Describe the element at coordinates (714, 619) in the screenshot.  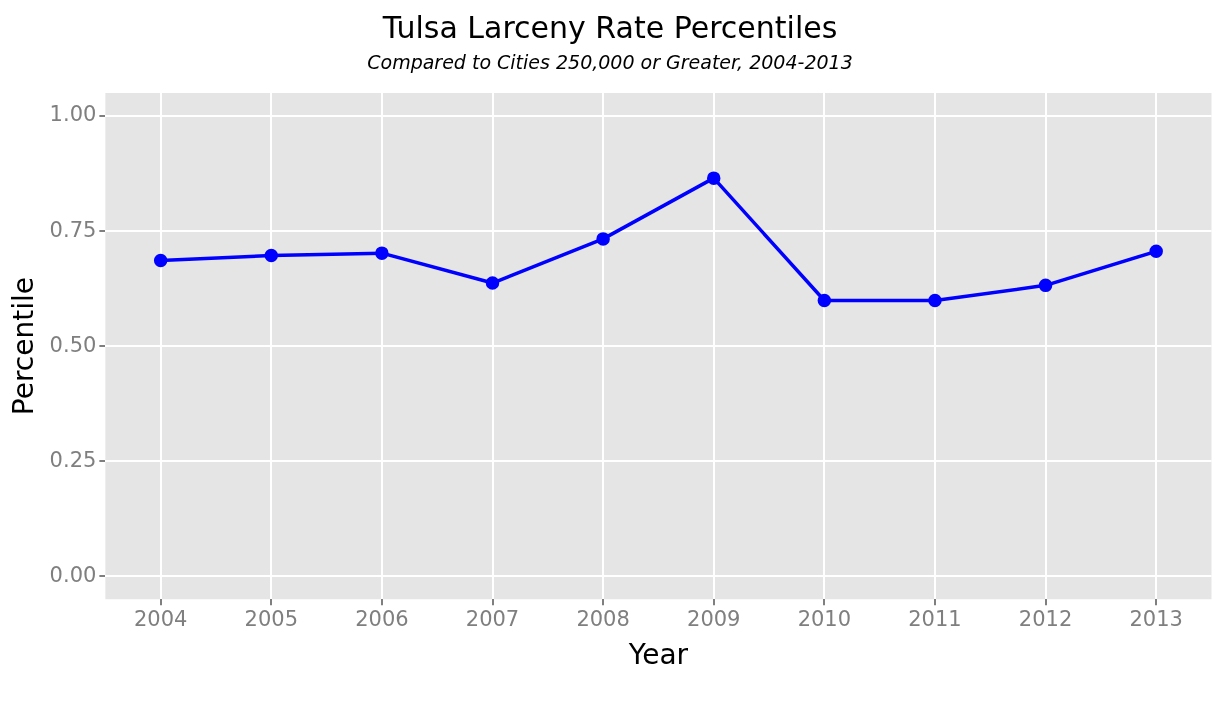
I see `x-tick-label: 2009` at that location.